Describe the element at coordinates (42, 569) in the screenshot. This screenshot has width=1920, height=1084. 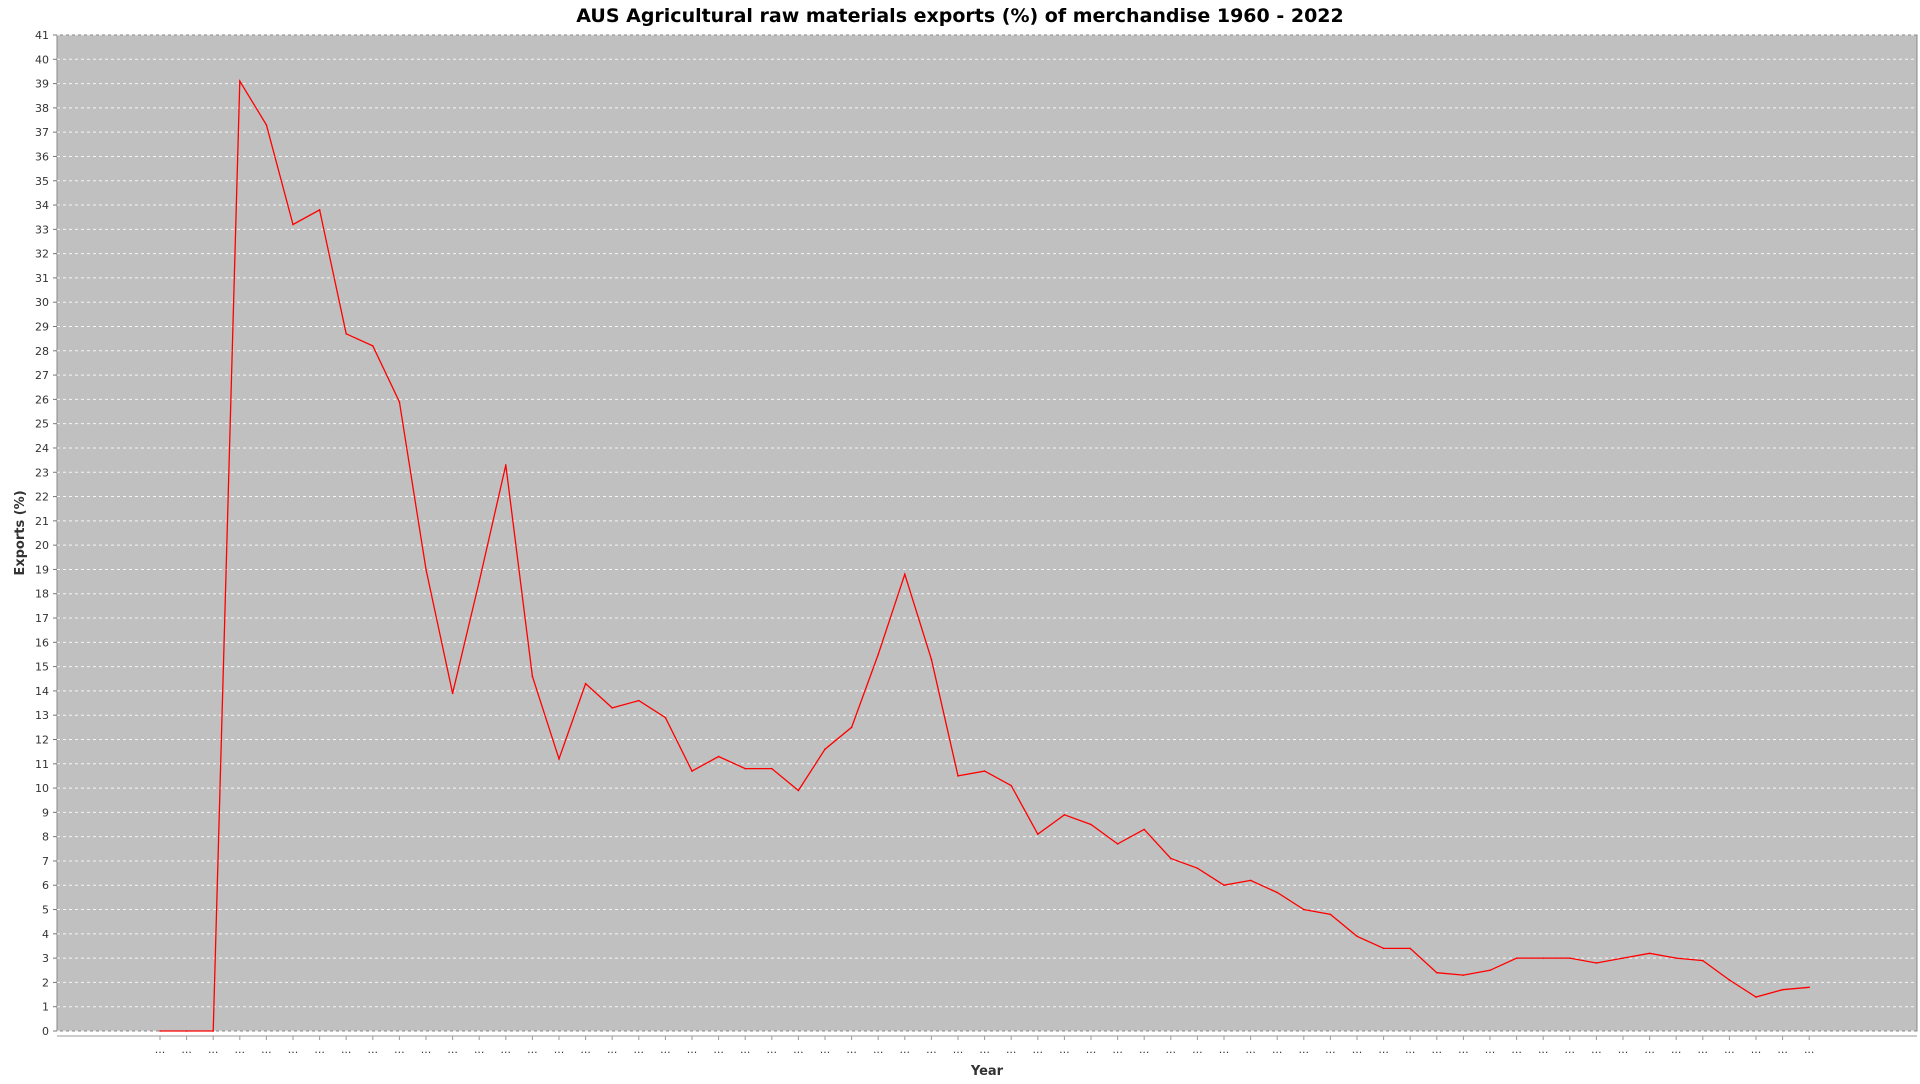
I see `y-tick-label: 19` at that location.